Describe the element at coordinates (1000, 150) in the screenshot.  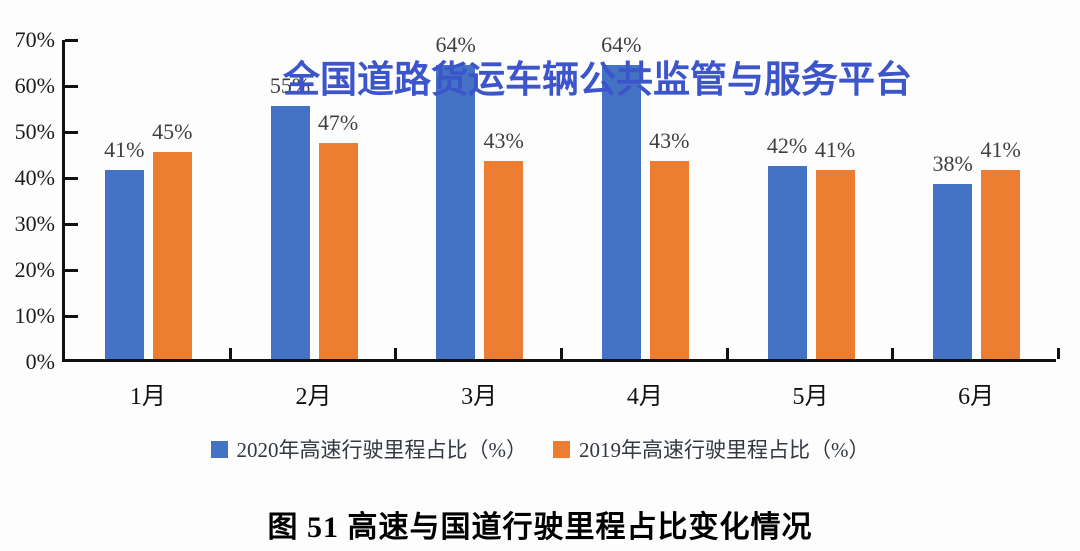
I see `bar-value-label-2019-month-6: 41%` at that location.